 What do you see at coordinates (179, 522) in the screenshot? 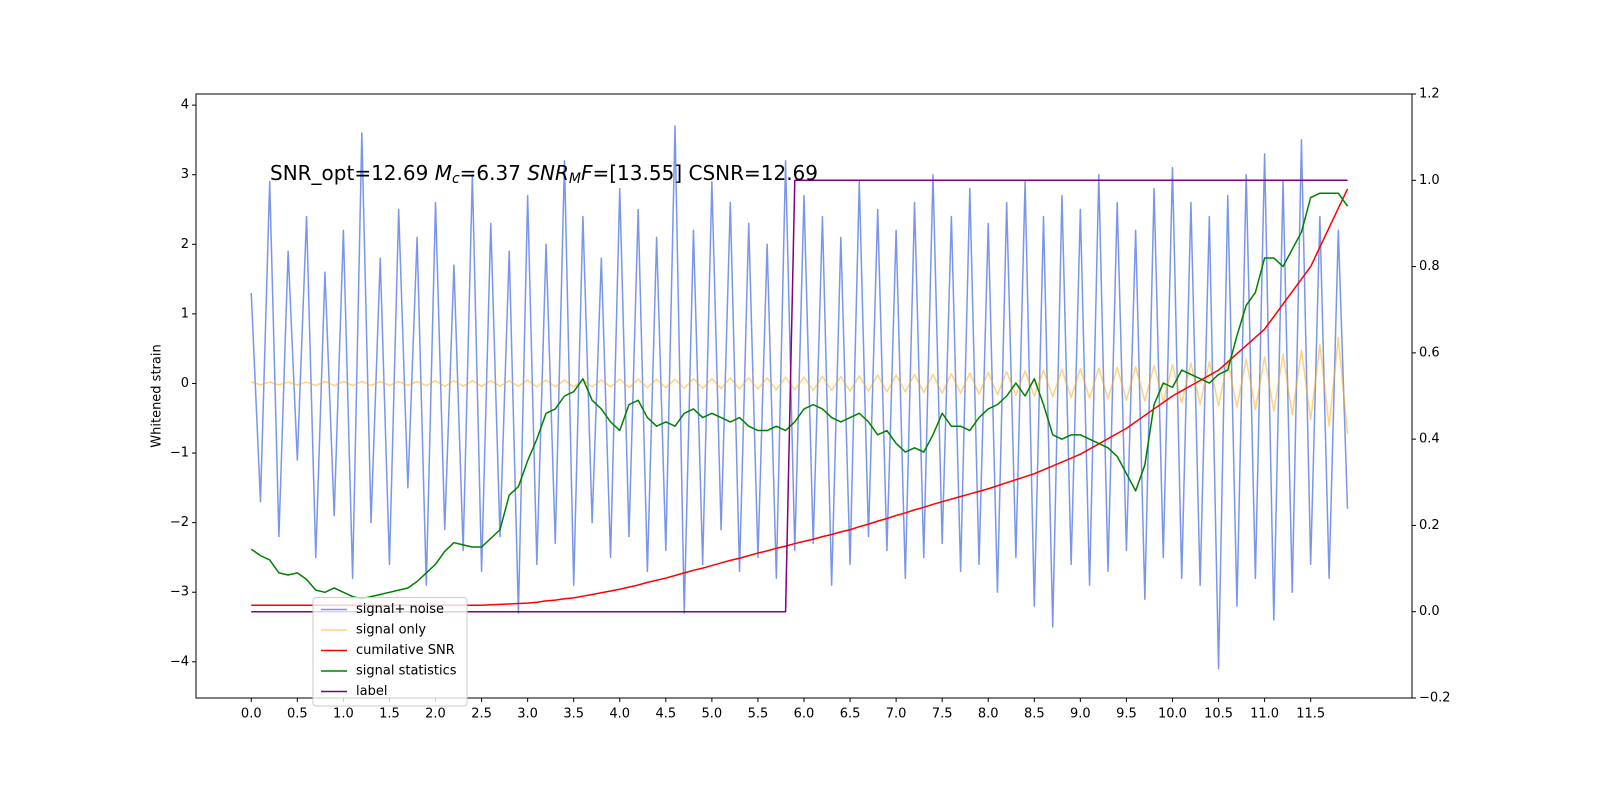
I see `y-tick-label: −2` at bounding box center [179, 522].